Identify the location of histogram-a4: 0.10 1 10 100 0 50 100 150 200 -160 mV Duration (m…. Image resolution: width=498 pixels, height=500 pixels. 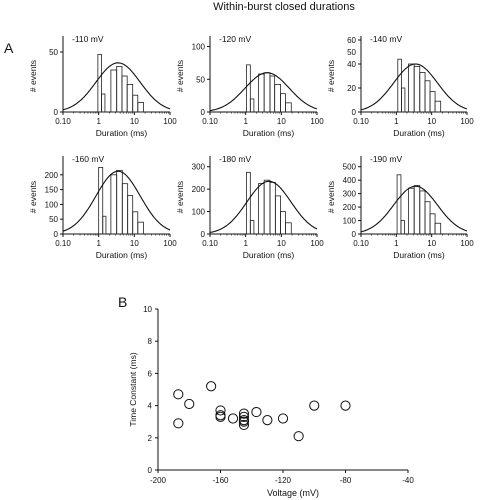
(102, 207).